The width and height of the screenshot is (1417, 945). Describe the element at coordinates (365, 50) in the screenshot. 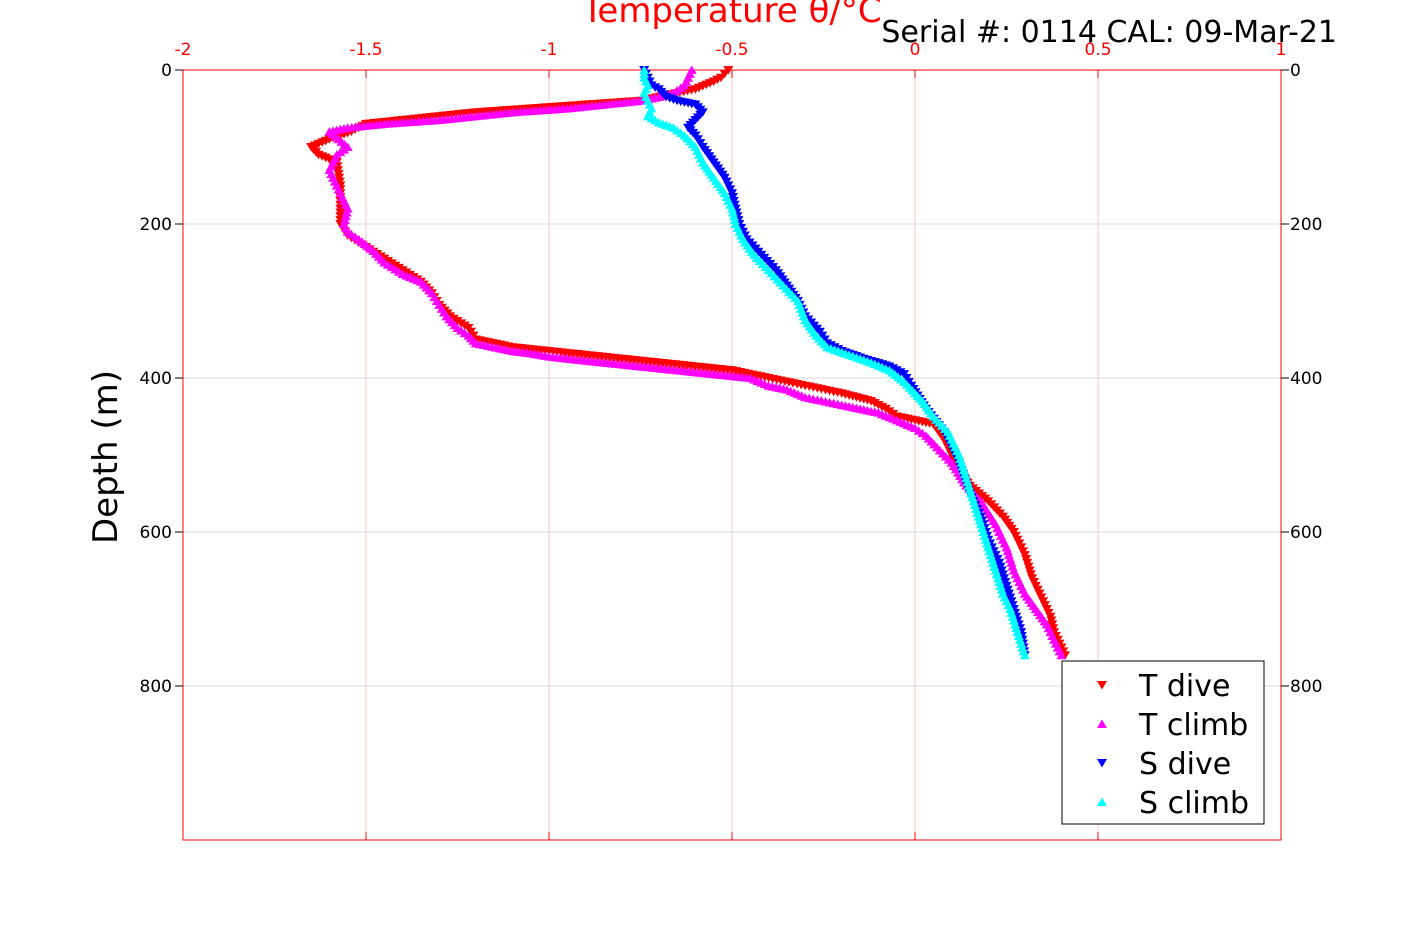

I see `x-tick-label: -1.5` at that location.